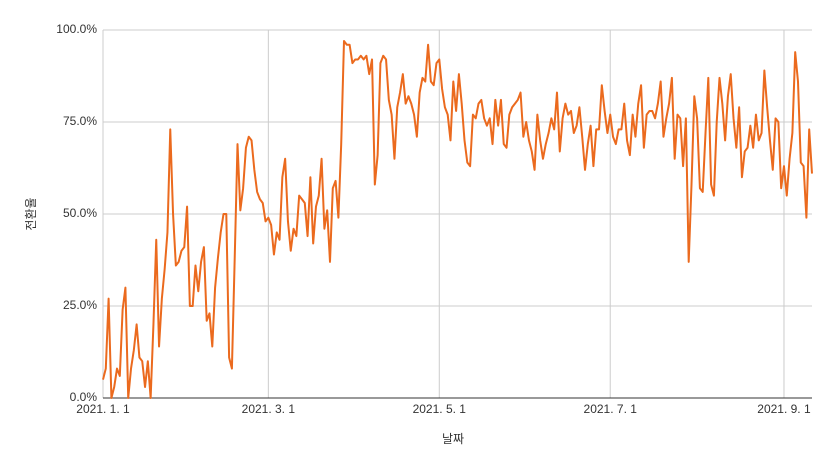 Image resolution: width=836 pixels, height=474 pixels. Describe the element at coordinates (80, 121) in the screenshot. I see `y-tick-label: 75.0%` at that location.